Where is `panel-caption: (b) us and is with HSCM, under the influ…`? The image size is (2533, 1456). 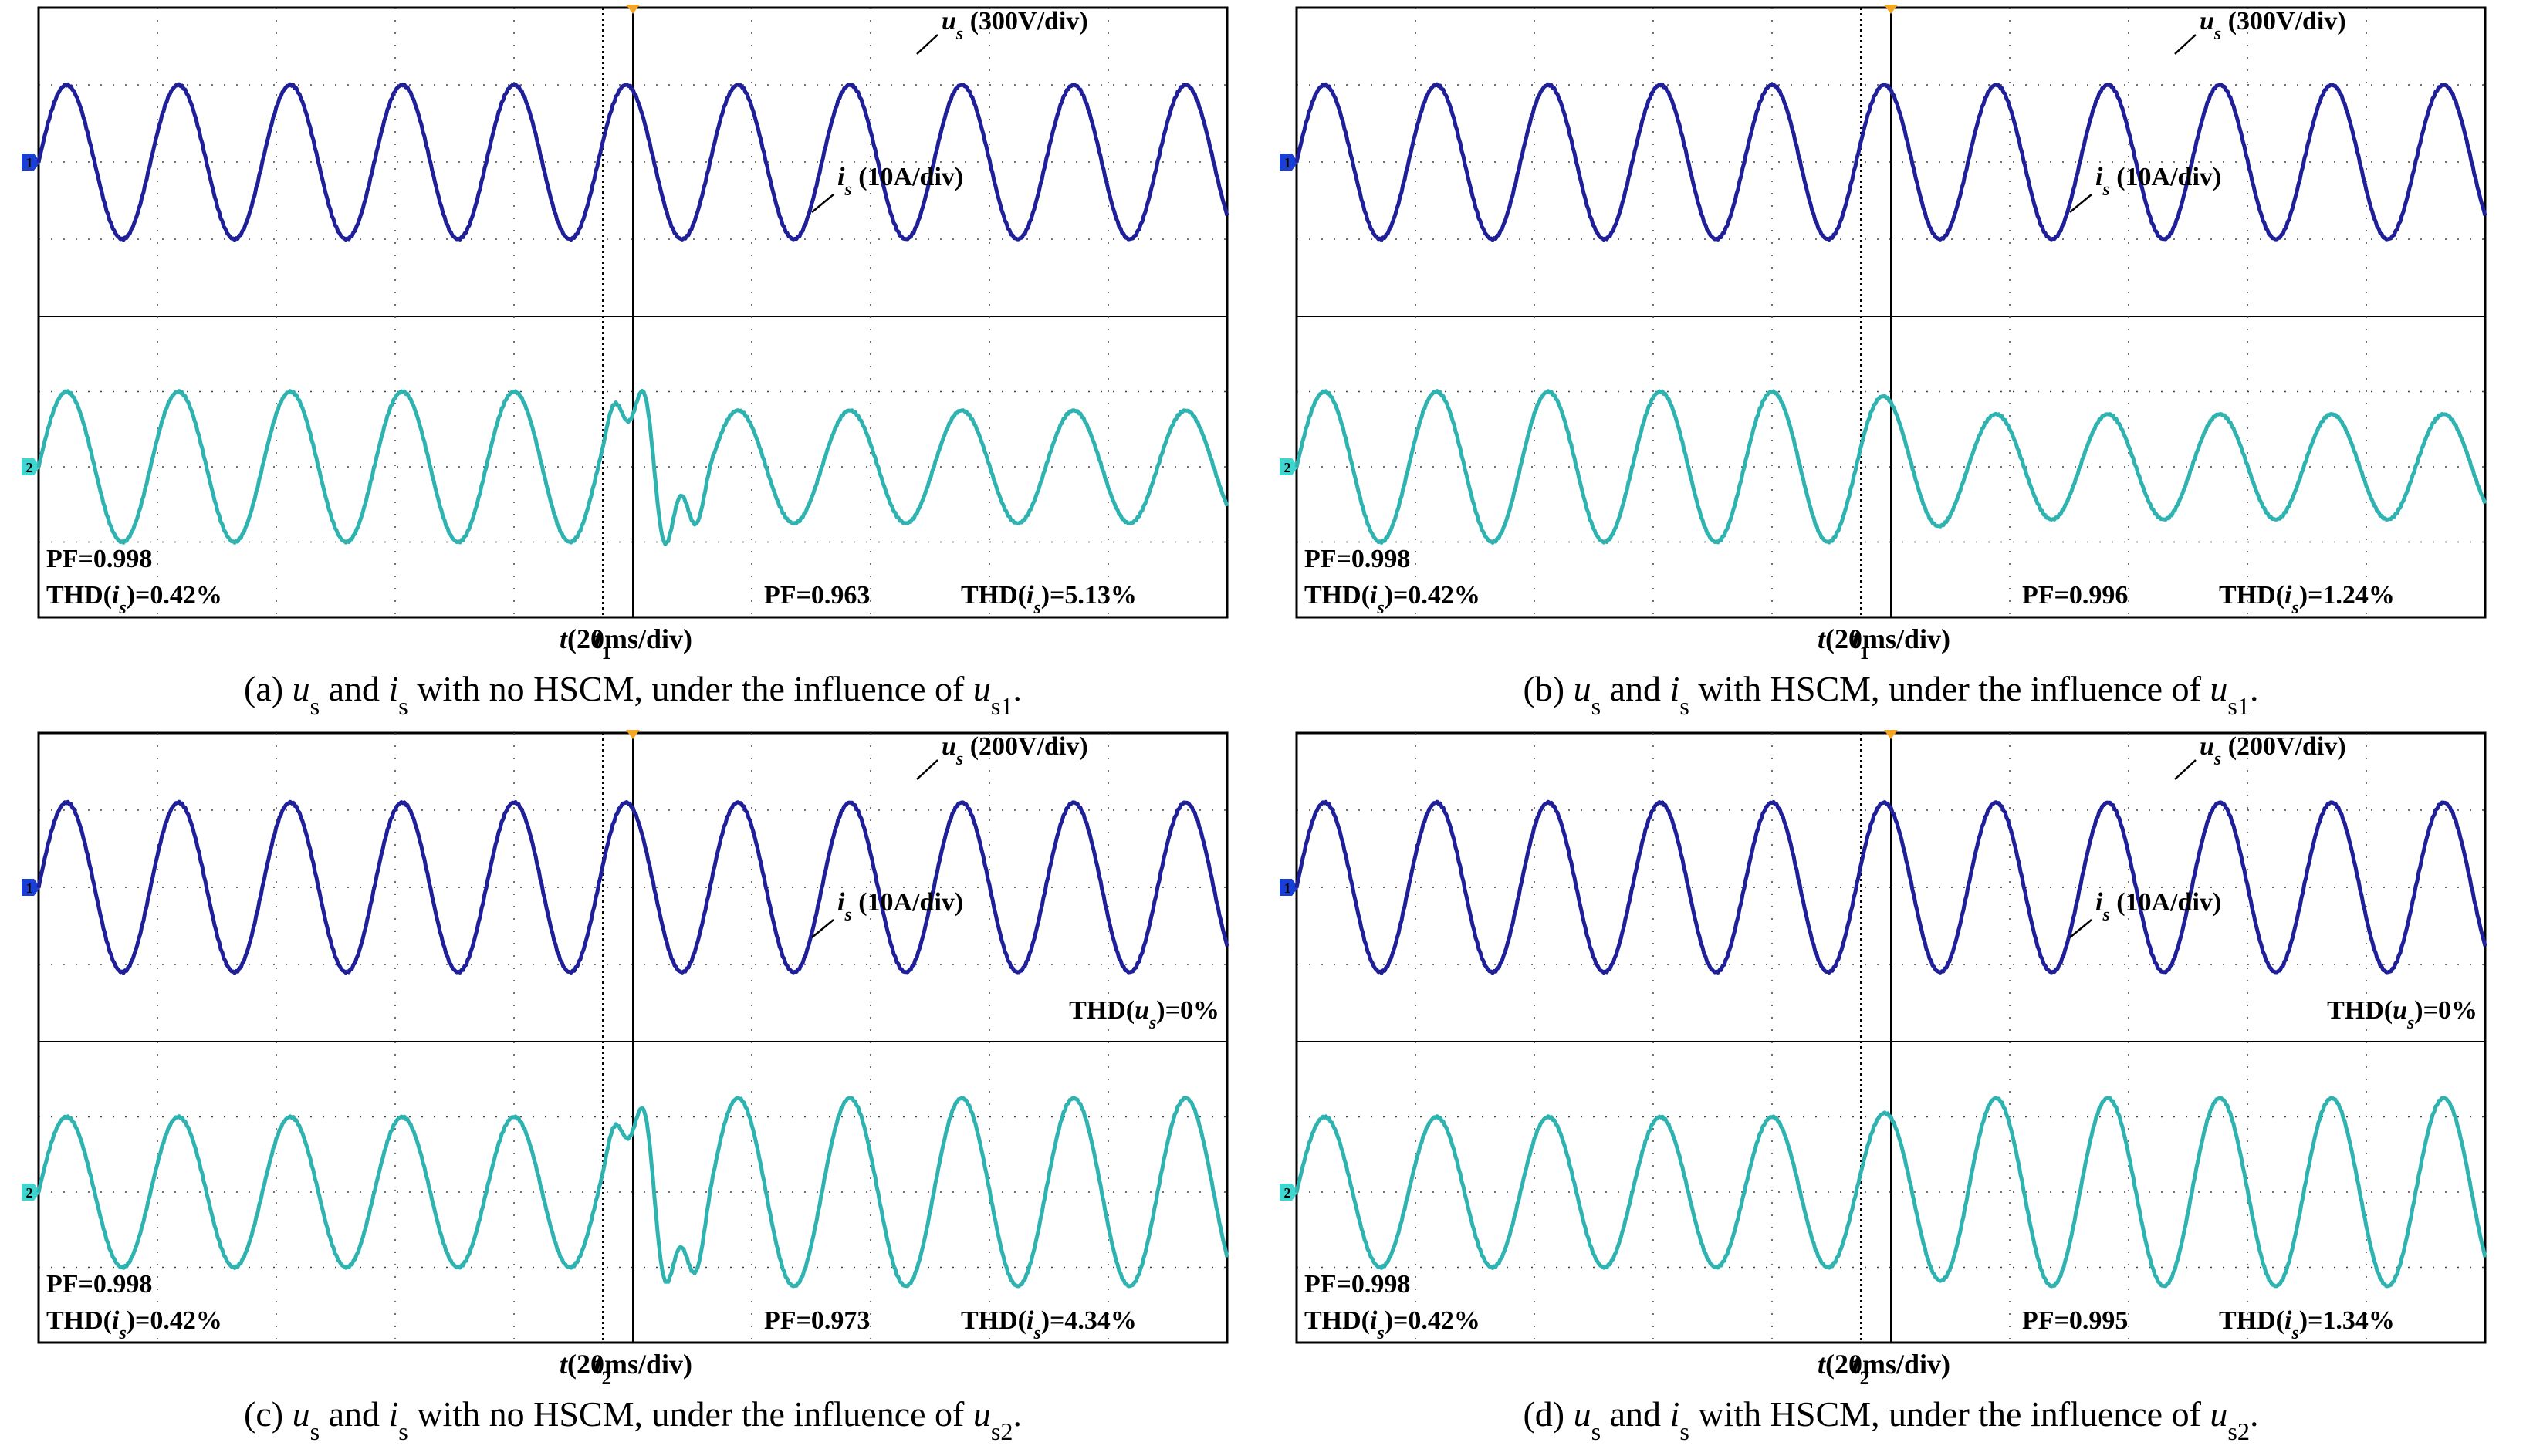
panel-caption: (b) us and is with HSCM, under the influ… is located at coordinates (1890, 694).